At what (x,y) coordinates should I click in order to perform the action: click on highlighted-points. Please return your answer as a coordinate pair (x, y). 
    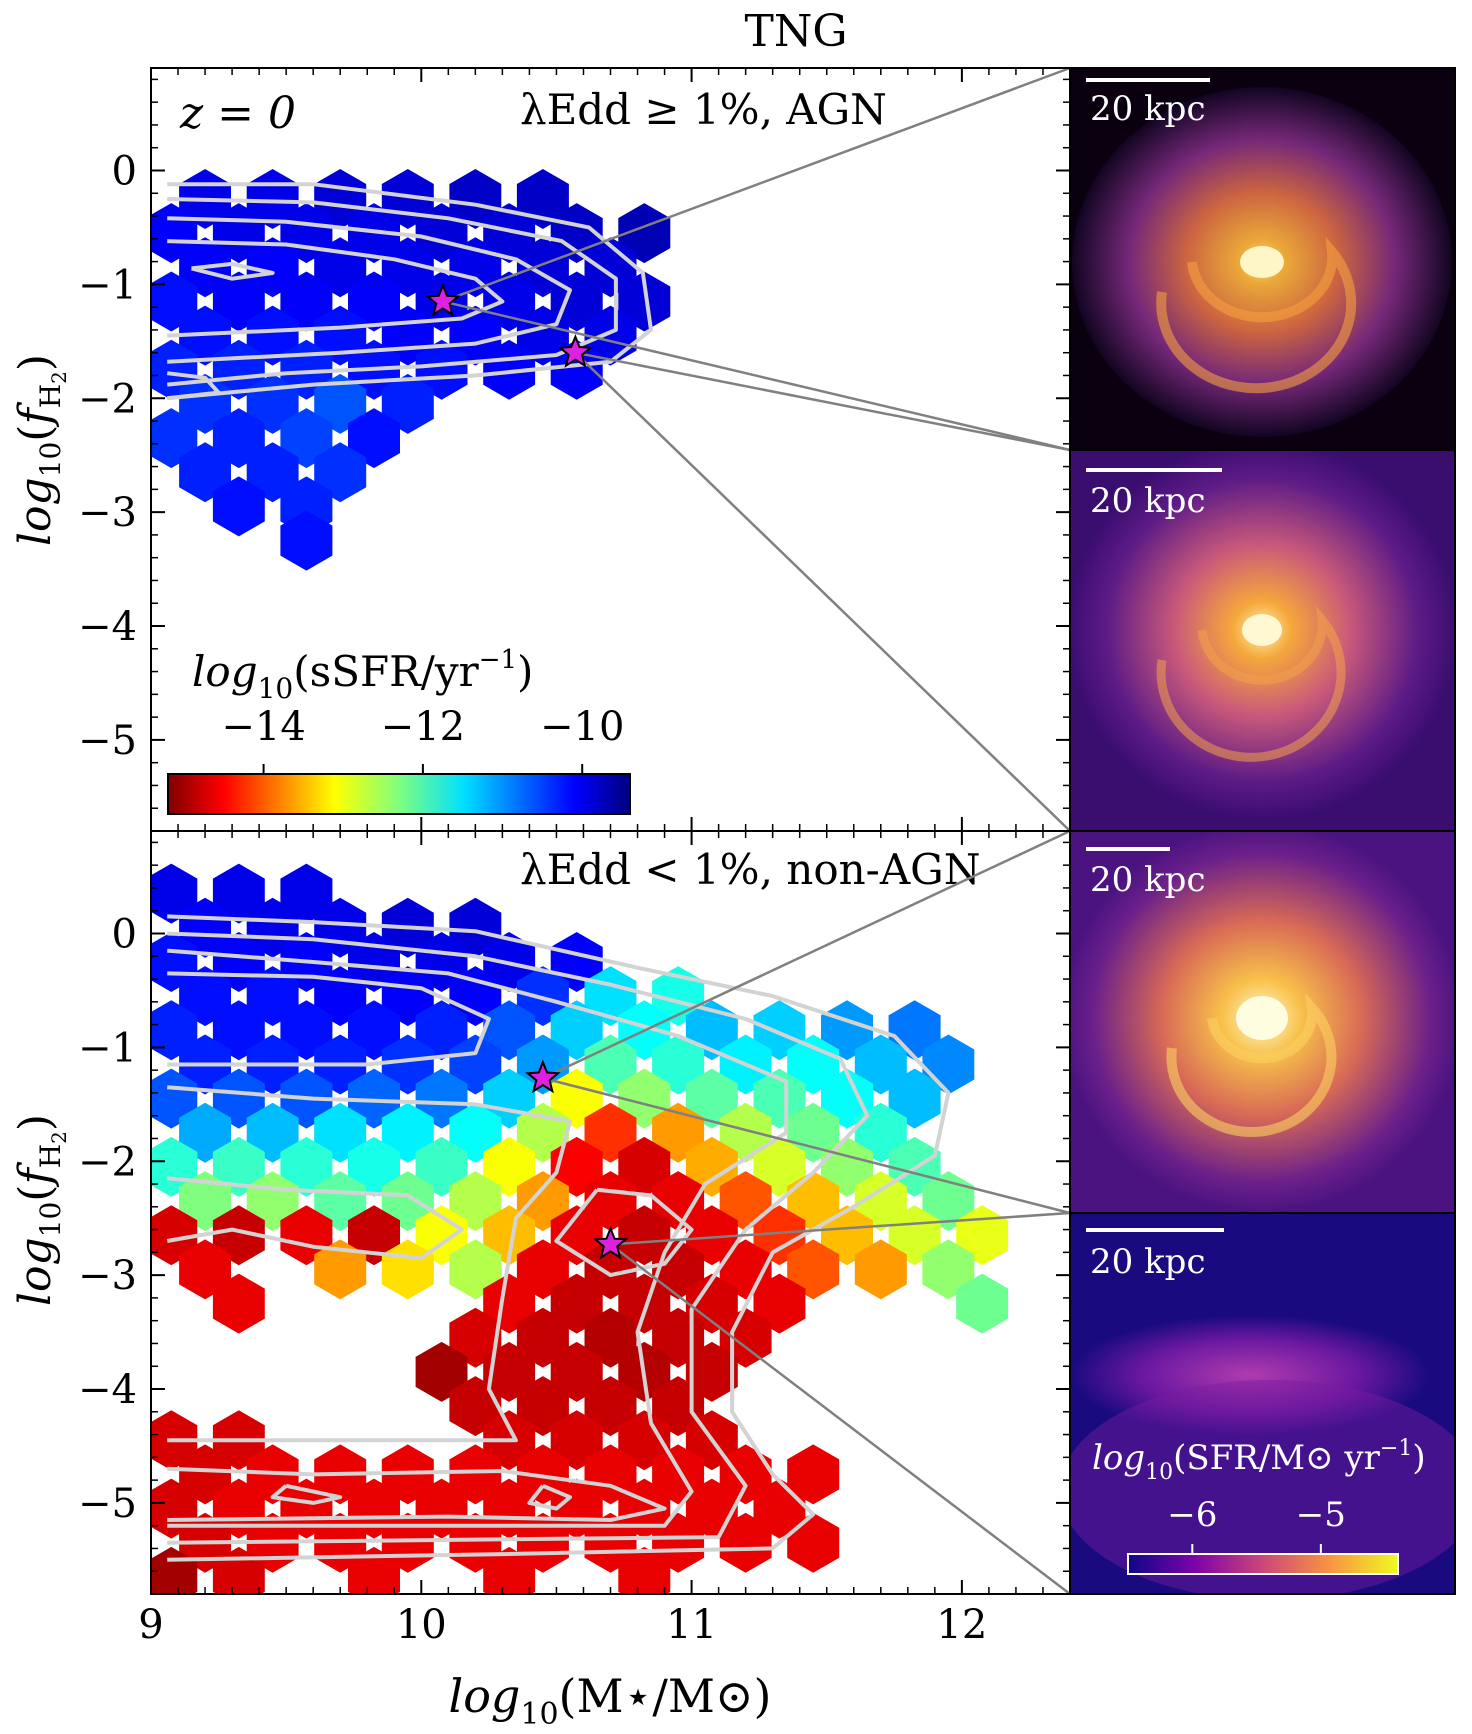
    Looking at the image, I should click on (527, 771).